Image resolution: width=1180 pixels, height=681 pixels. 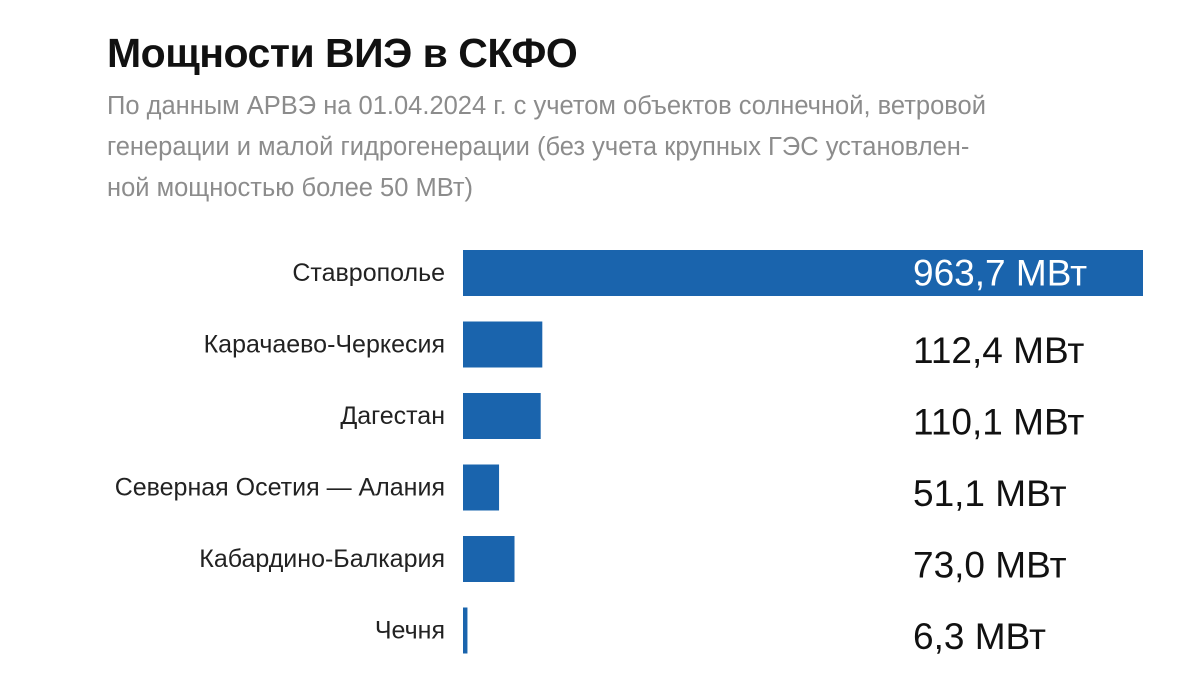 What do you see at coordinates (280, 488) in the screenshot?
I see `category-label: Северная Осетия — Алания` at bounding box center [280, 488].